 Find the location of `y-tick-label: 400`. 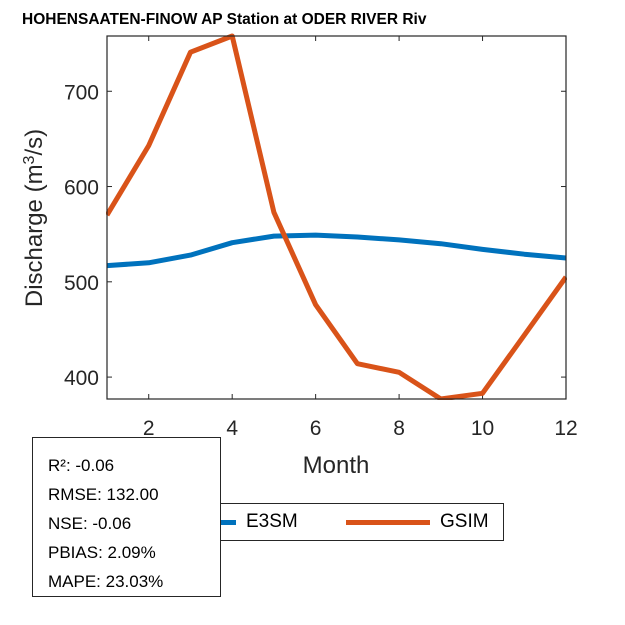

y-tick-label: 400 is located at coordinates (81, 378).